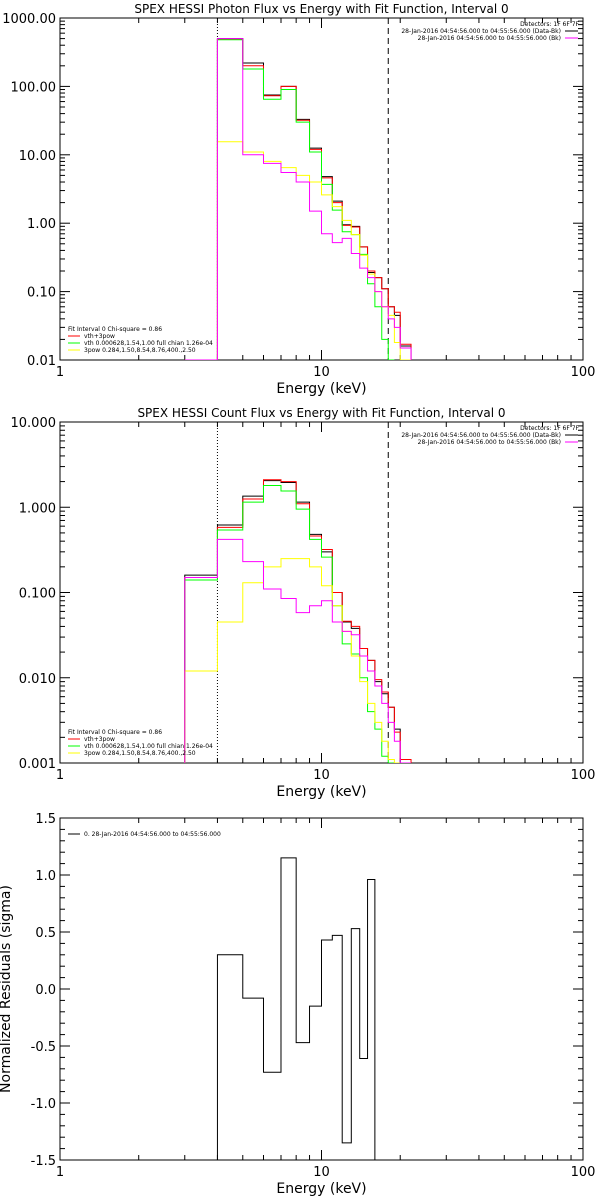  I want to click on y-tick-label: 10.00, so click(37, 156).